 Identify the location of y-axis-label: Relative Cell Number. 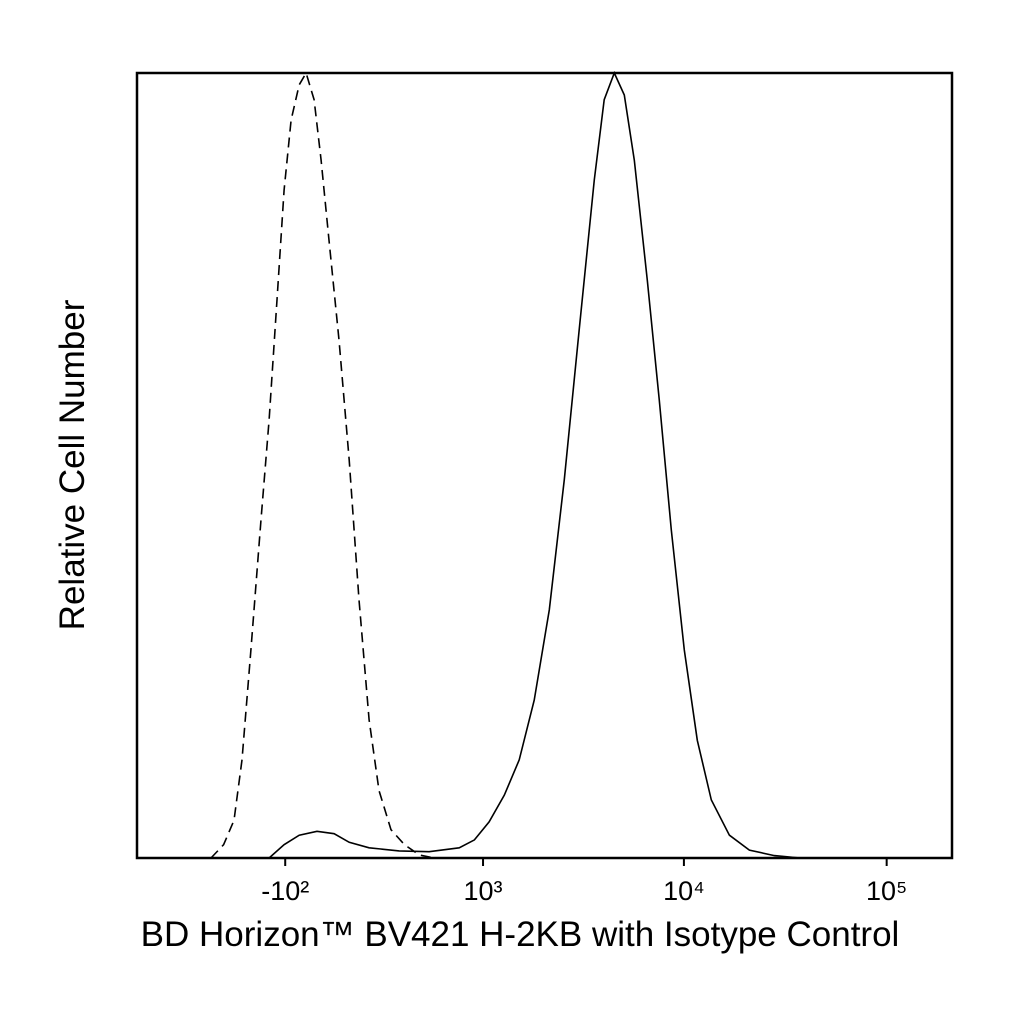
(72, 464).